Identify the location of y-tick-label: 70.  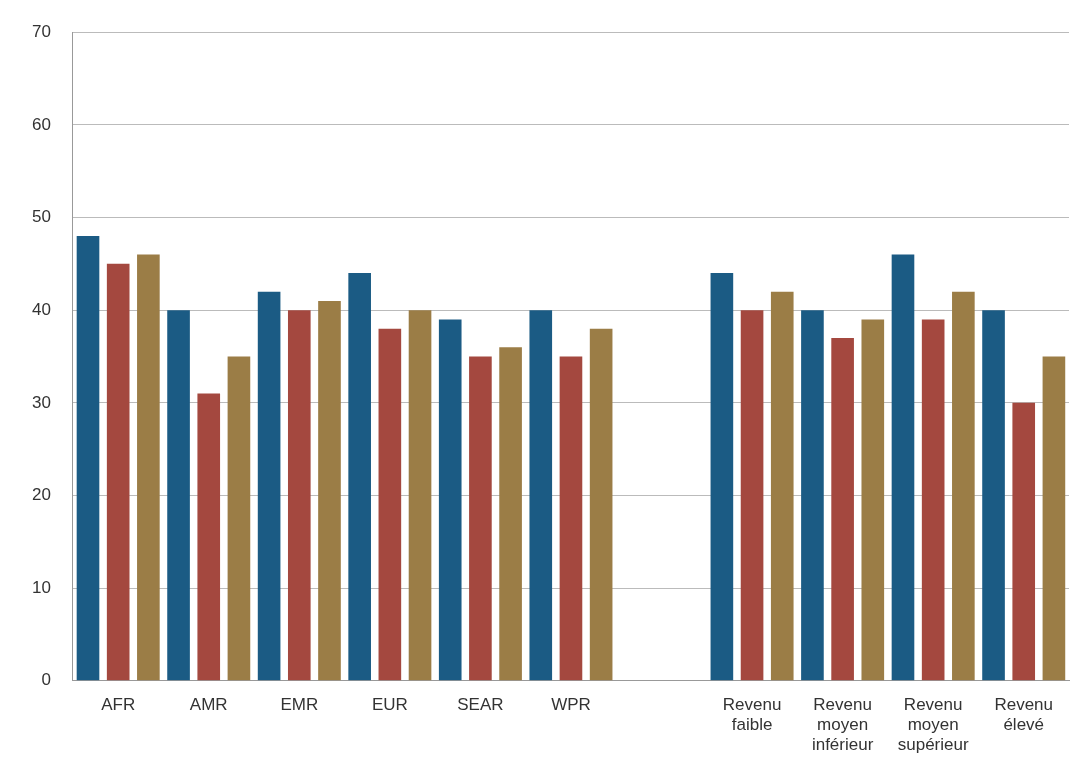
(41, 31).